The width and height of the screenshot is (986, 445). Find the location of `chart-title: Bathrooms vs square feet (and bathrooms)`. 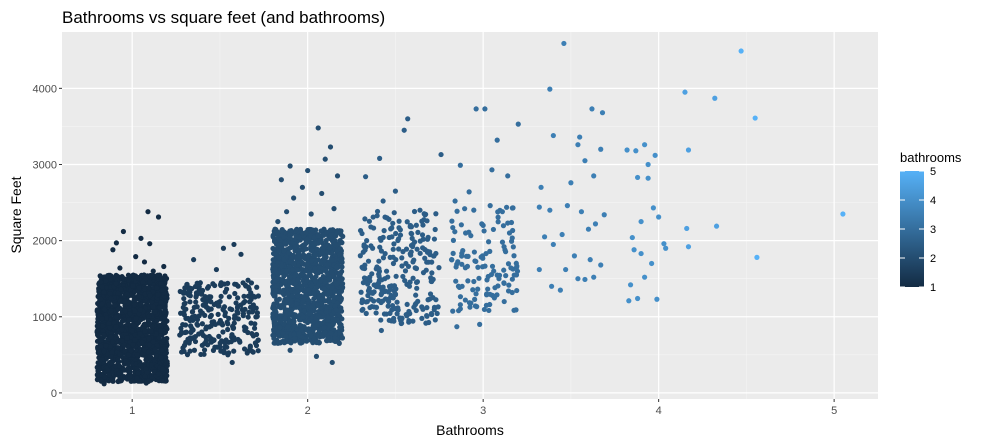

chart-title: Bathrooms vs square feet (and bathrooms) is located at coordinates (223, 17).